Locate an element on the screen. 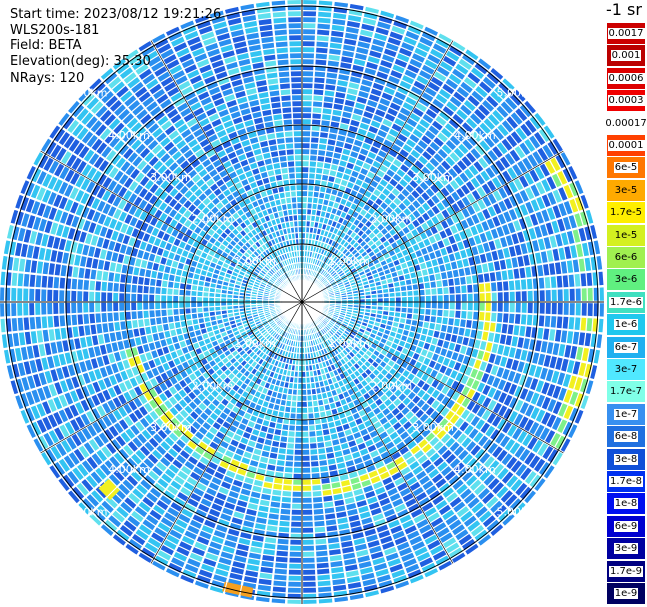 The width and height of the screenshot is (647, 607). colorbar-tick-2: 0.0006 is located at coordinates (626, 78).